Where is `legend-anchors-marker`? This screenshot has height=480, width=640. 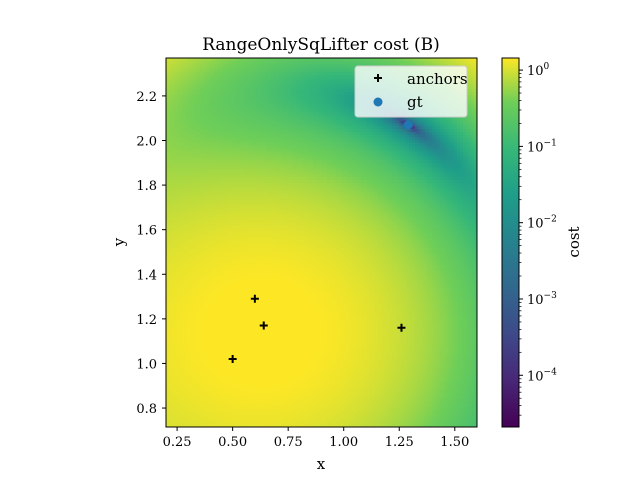 legend-anchors-marker is located at coordinates (378, 78).